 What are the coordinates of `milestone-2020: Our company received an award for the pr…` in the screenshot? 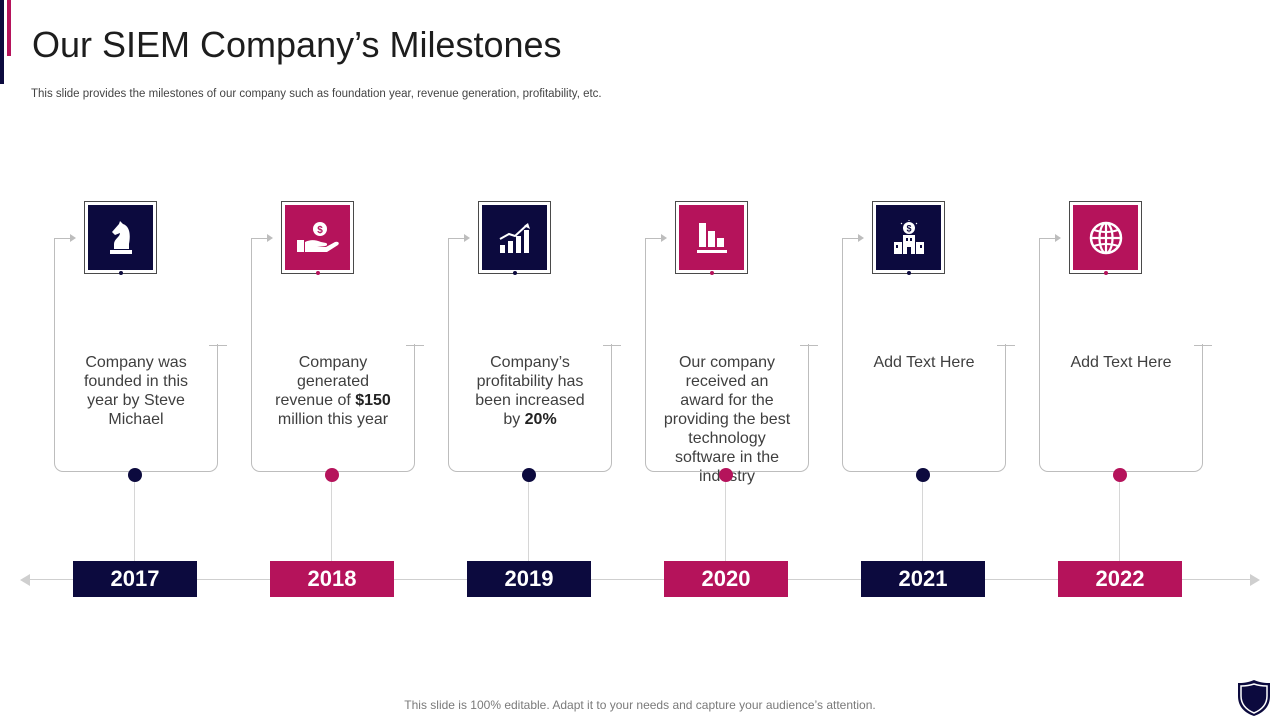 It's located at (727, 360).